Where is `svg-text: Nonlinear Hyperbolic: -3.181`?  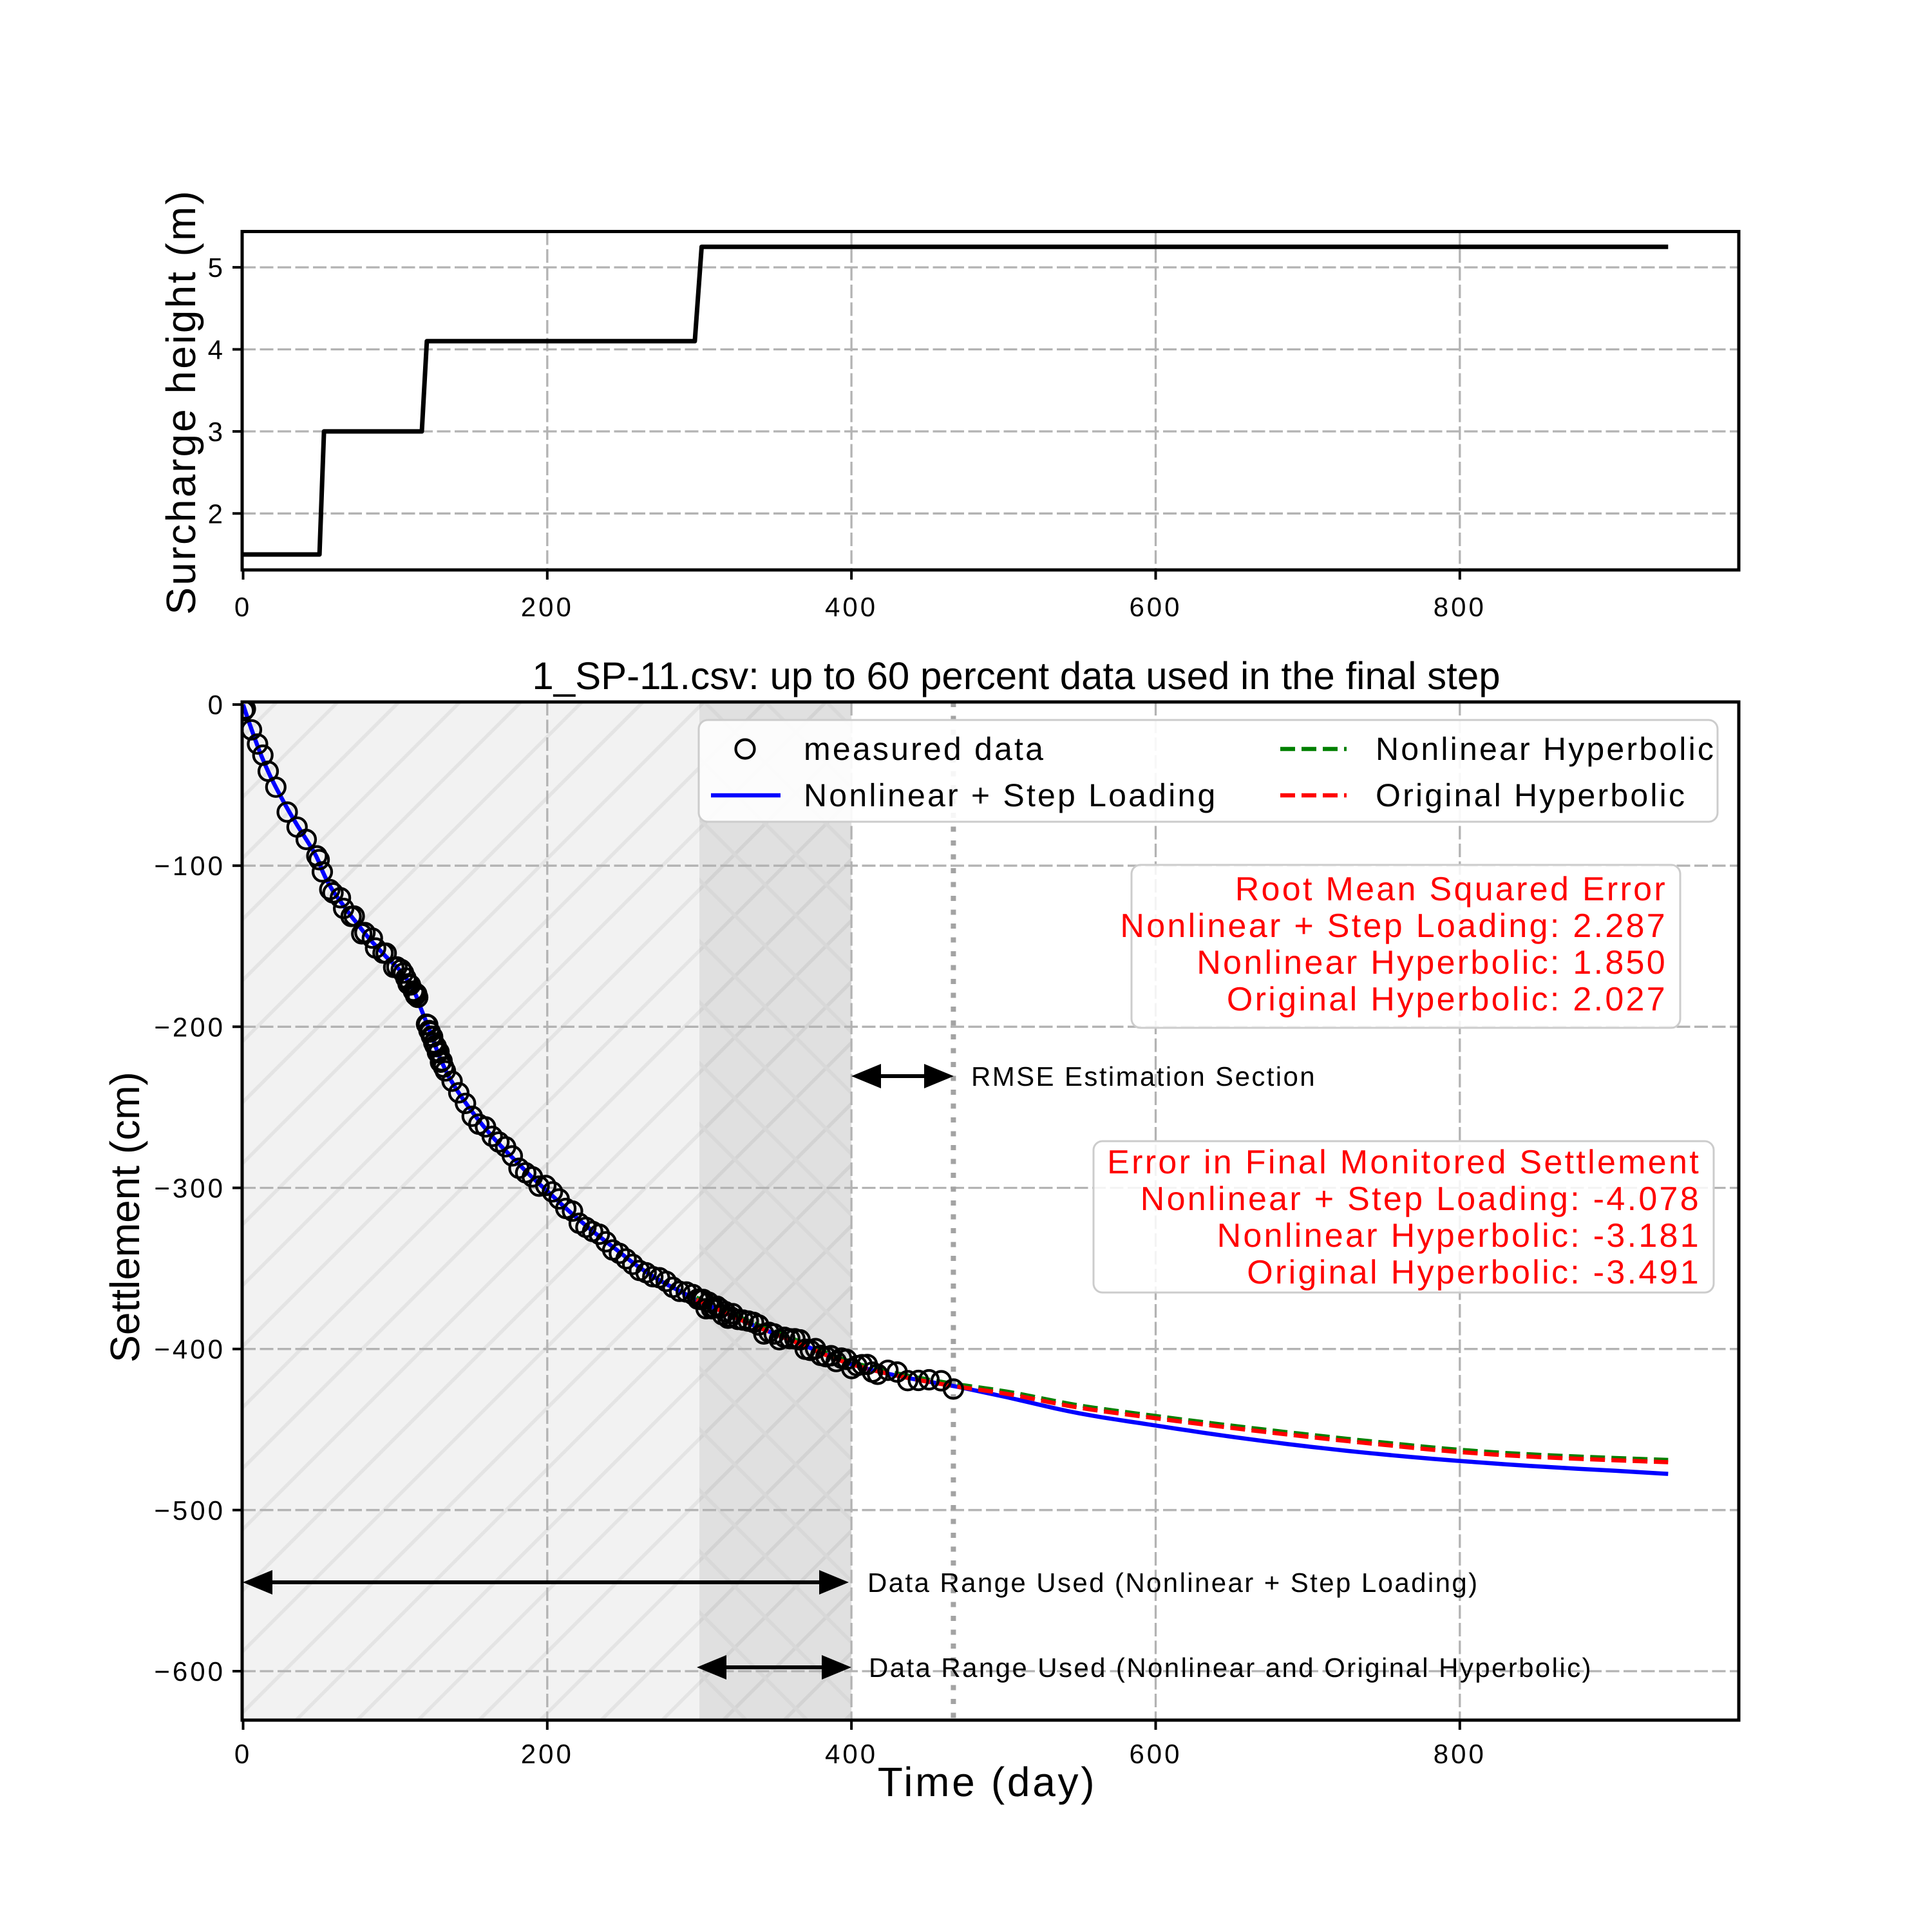
svg-text: Nonlinear Hyperbolic: -3.181 is located at coordinates (1459, 1236).